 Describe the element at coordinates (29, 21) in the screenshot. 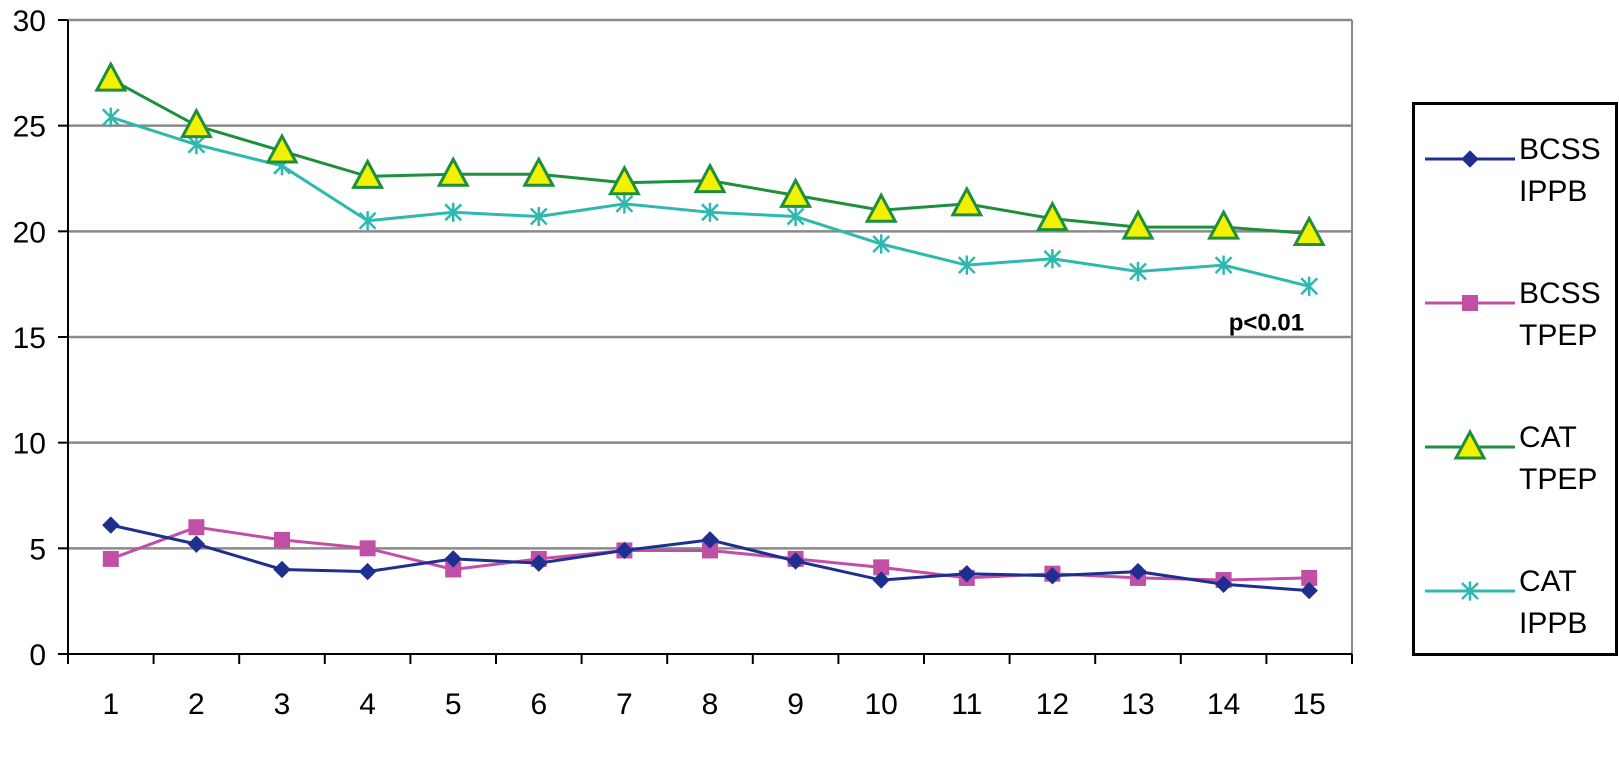

I see `y-tick-label: 30` at that location.